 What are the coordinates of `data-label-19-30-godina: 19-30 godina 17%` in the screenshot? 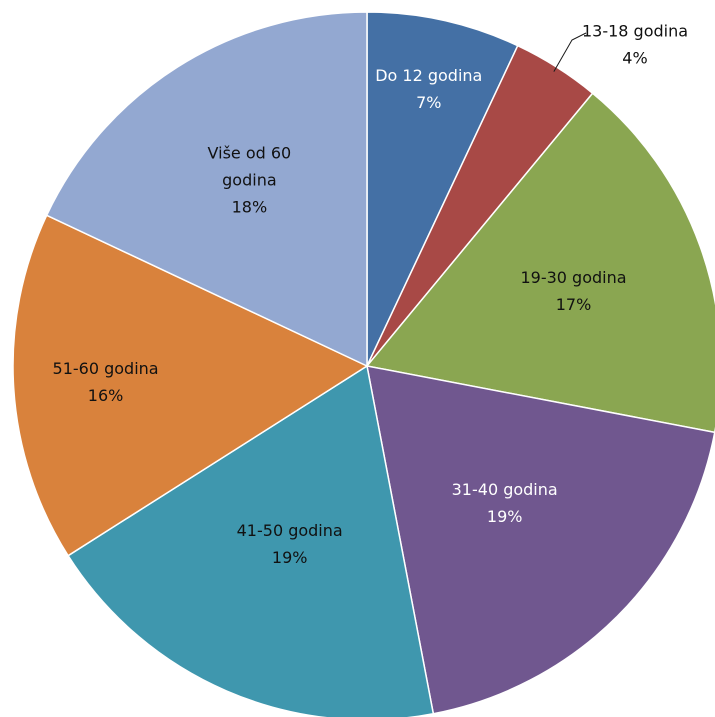 It's located at (573, 291).